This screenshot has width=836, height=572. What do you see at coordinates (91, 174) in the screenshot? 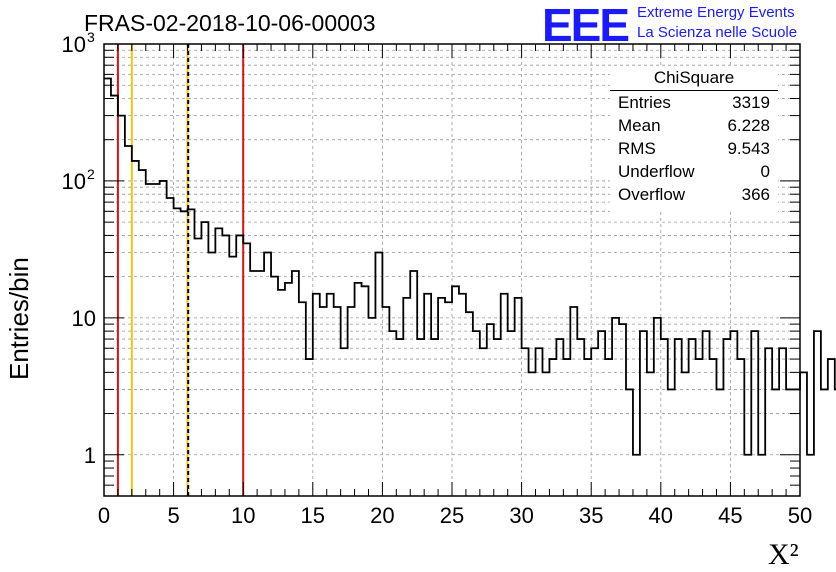
I see `y-tick-exponent: 2` at bounding box center [91, 174].